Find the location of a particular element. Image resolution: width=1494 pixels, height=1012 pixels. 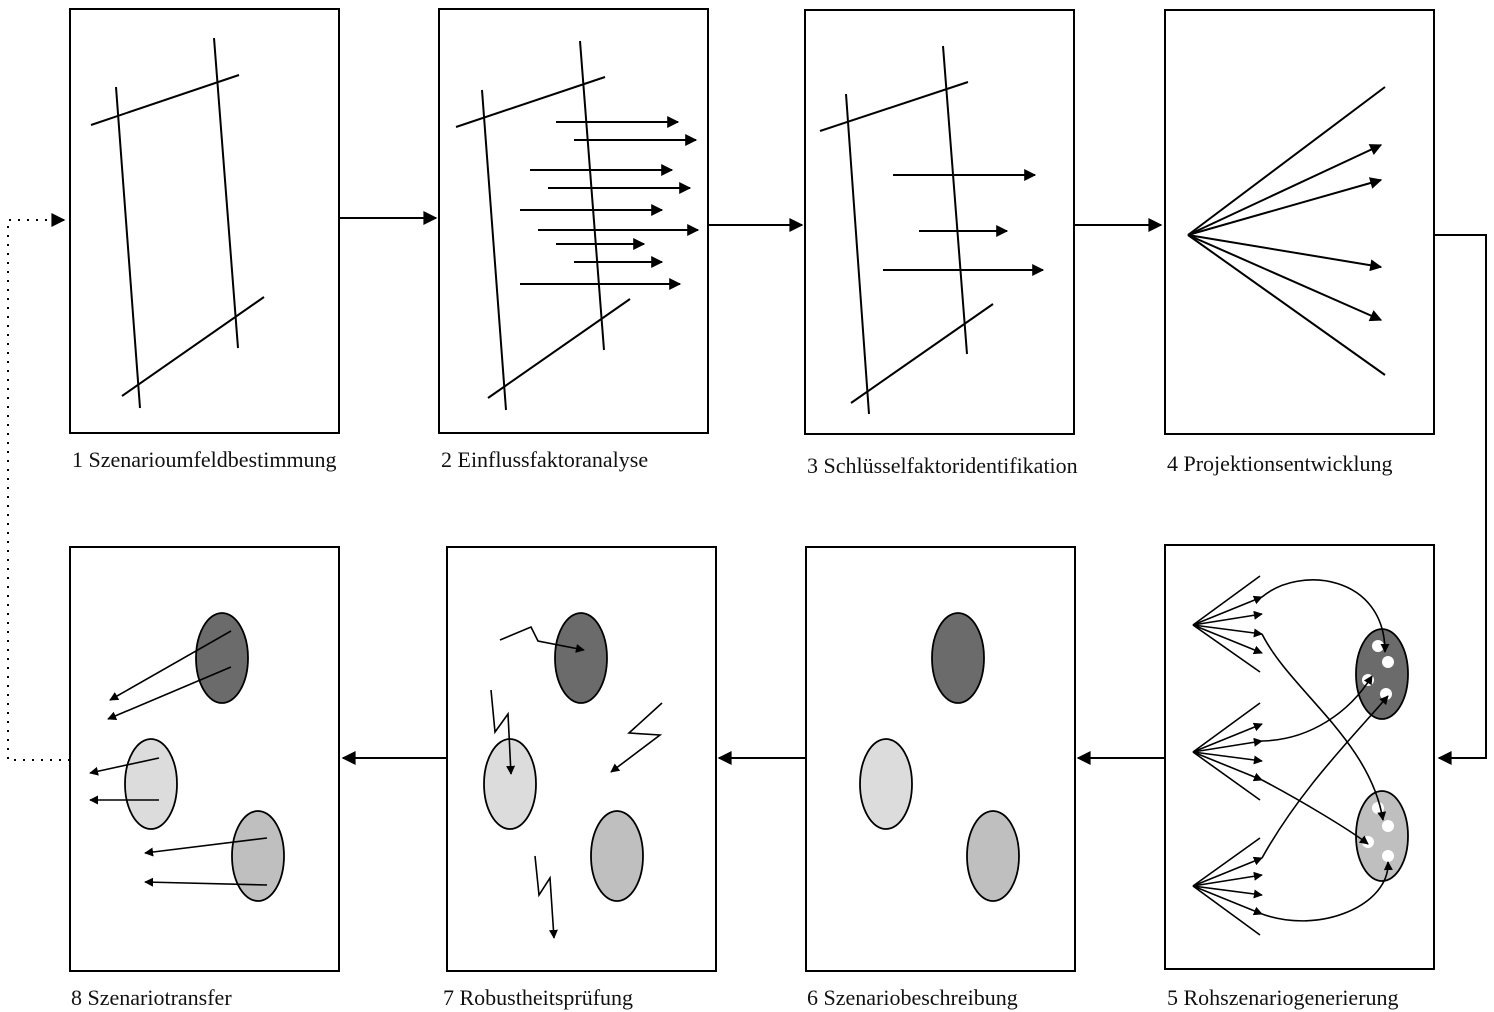

influence-arrows is located at coordinates (610, 203).